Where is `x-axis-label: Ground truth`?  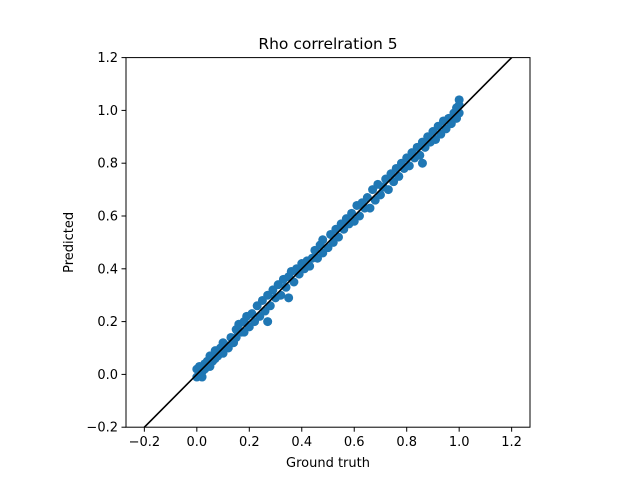
x-axis-label: Ground truth is located at coordinates (328, 463).